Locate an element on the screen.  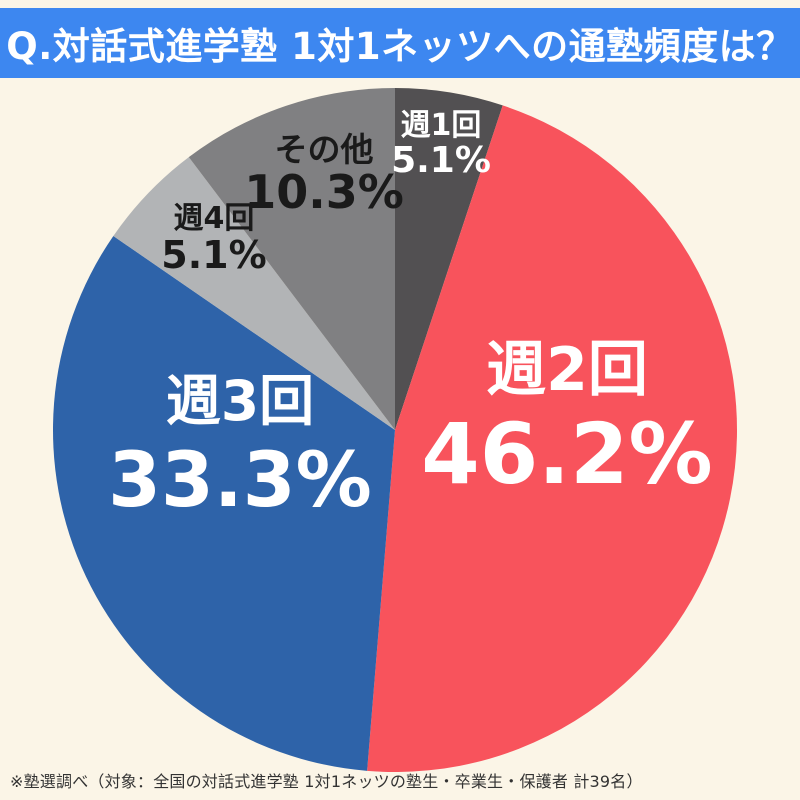
question-title: Q.対話式進学塾 1対1ネッツへの通塾頻度は？ is located at coordinates (400, 46).